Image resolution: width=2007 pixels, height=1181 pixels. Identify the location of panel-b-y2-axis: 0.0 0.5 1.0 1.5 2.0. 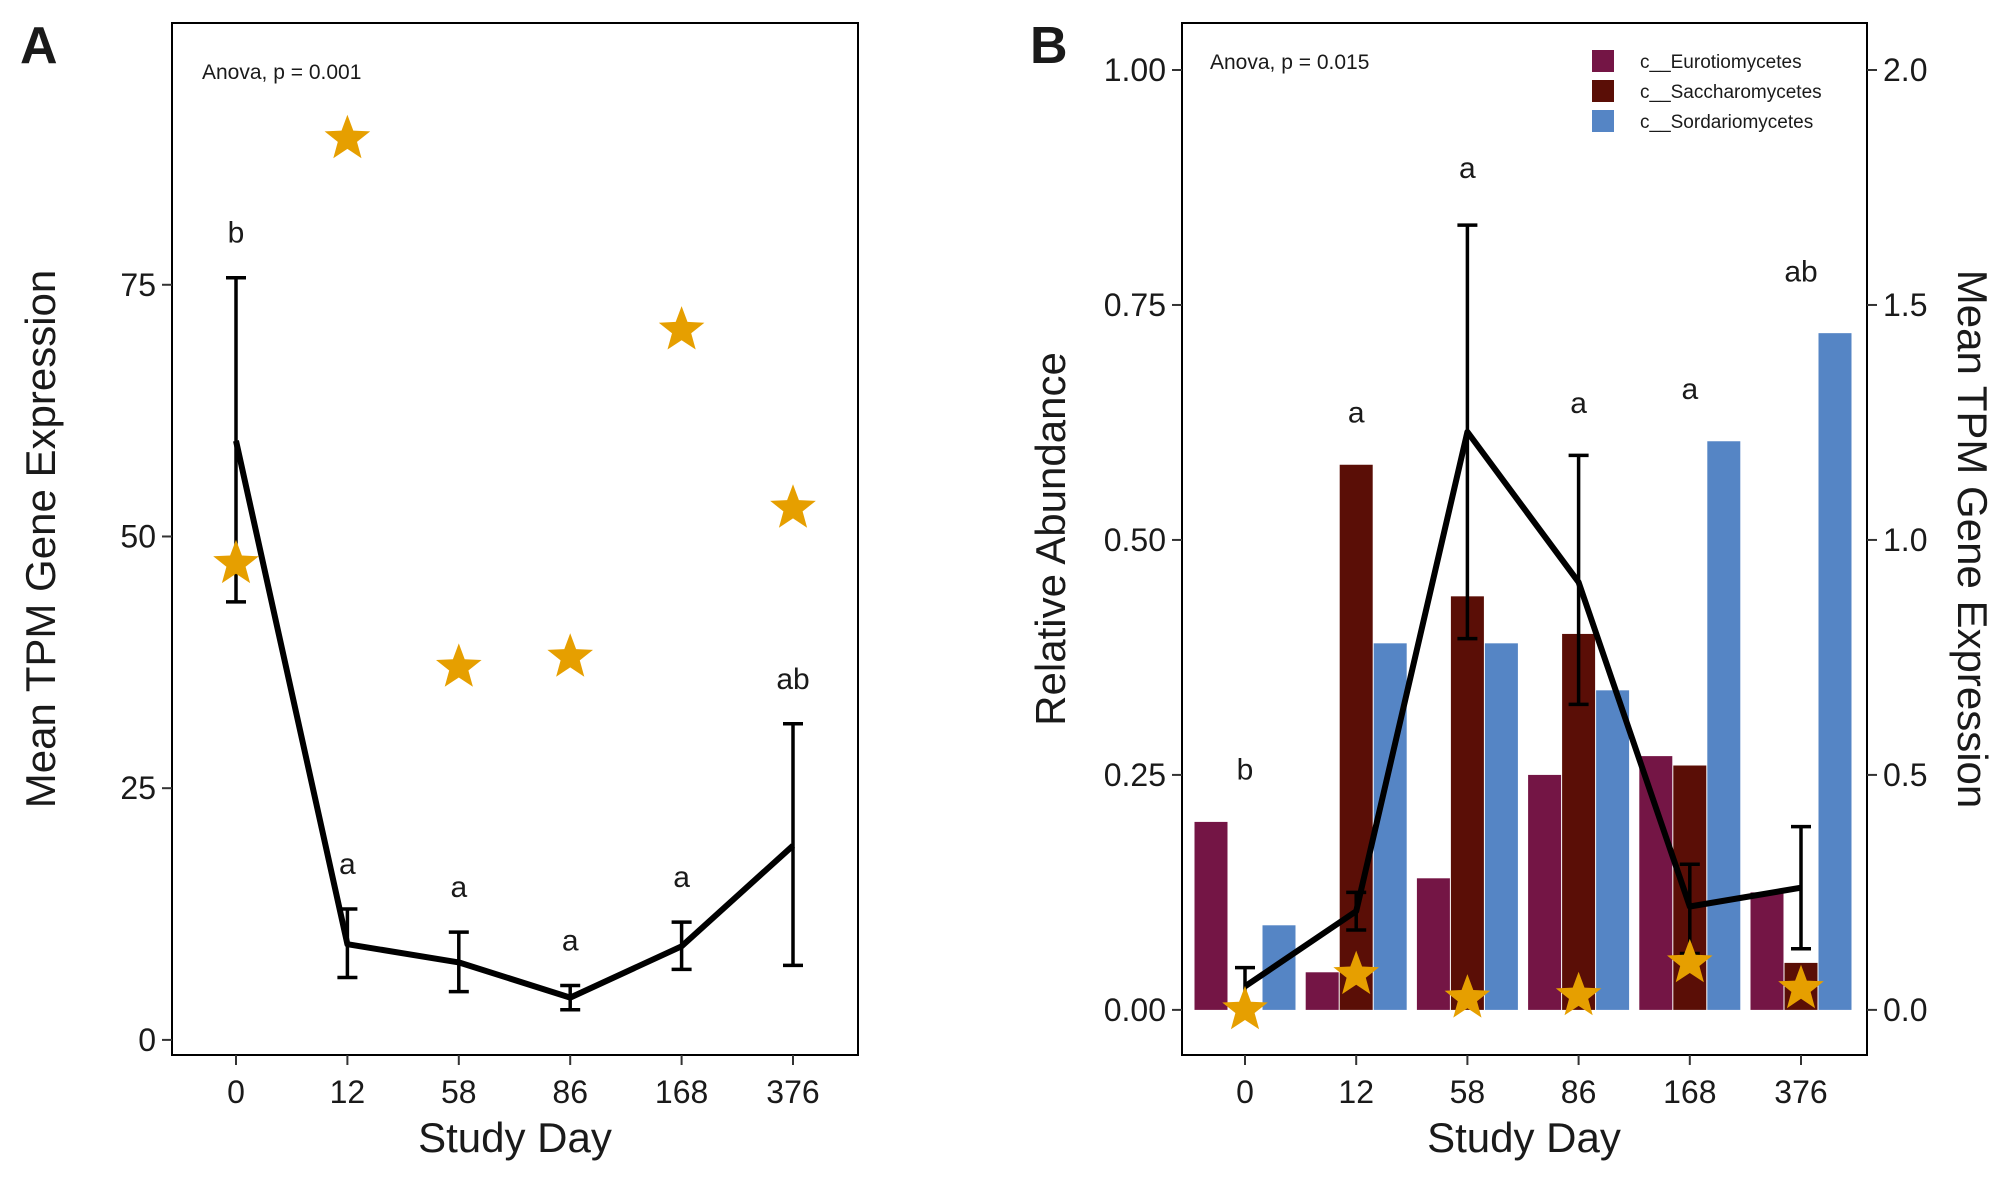
(1897, 540).